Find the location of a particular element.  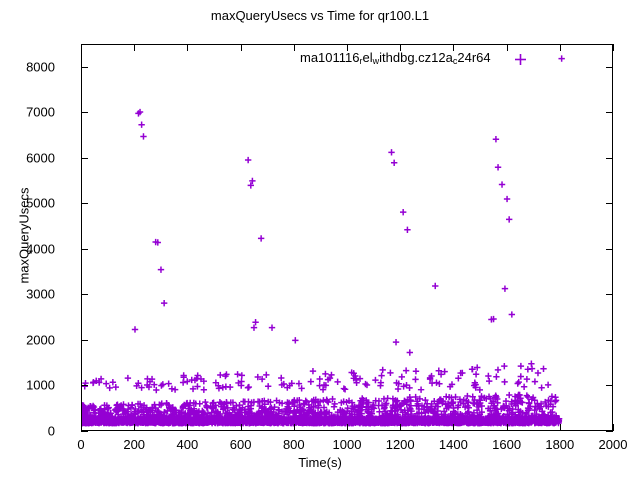

x-tick-label: 2000 is located at coordinates (613, 444).